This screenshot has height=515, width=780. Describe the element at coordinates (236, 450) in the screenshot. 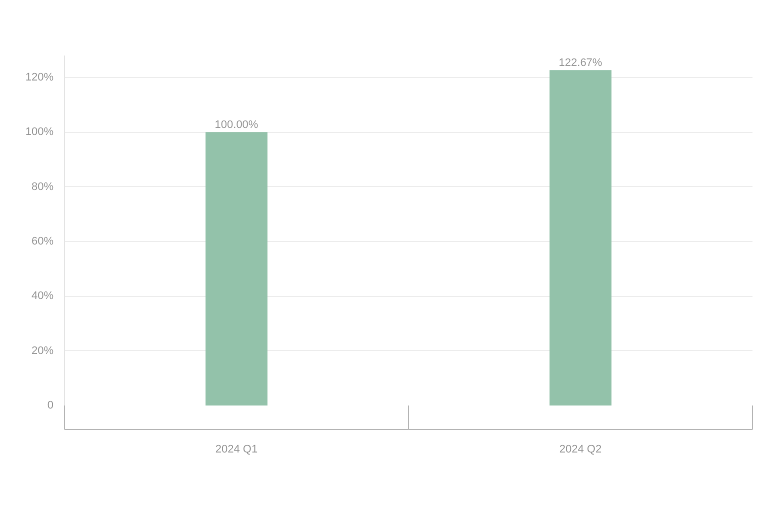

I see `x-tick-label: 2024 Q1` at that location.